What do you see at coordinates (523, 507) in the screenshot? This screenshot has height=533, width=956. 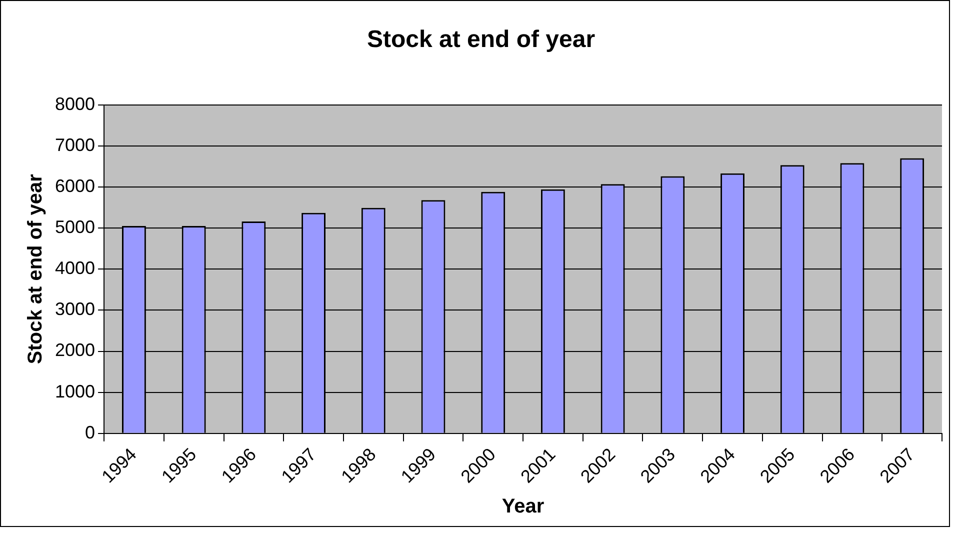 I see `x-axis-title: Year` at bounding box center [523, 507].